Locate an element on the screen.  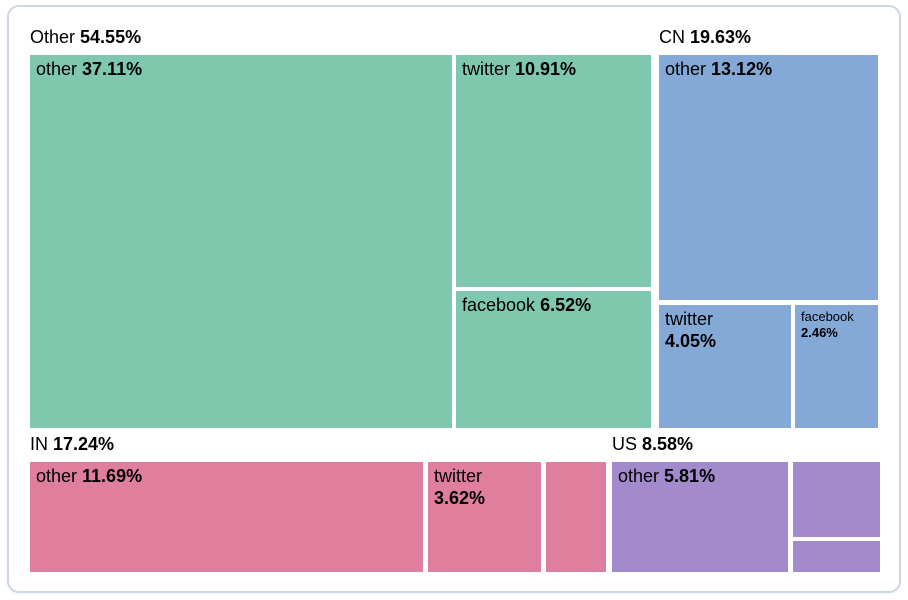
group-label-in: IN 17.24% is located at coordinates (72, 444).